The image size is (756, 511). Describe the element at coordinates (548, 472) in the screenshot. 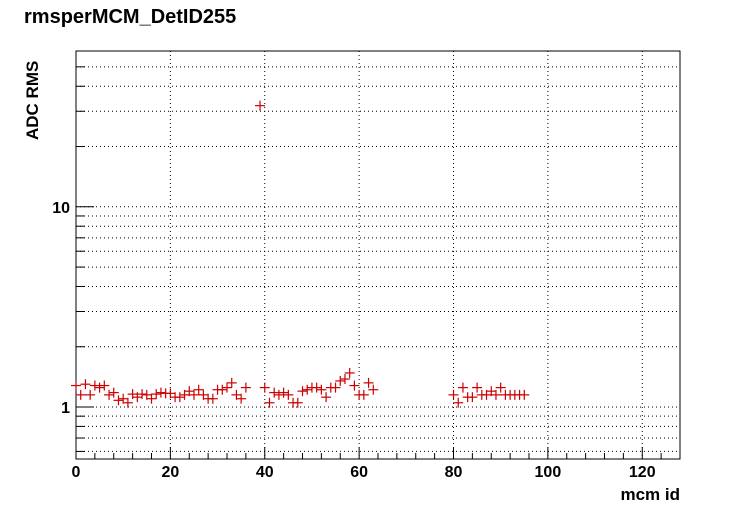

I see `x-tick-label: 100` at that location.